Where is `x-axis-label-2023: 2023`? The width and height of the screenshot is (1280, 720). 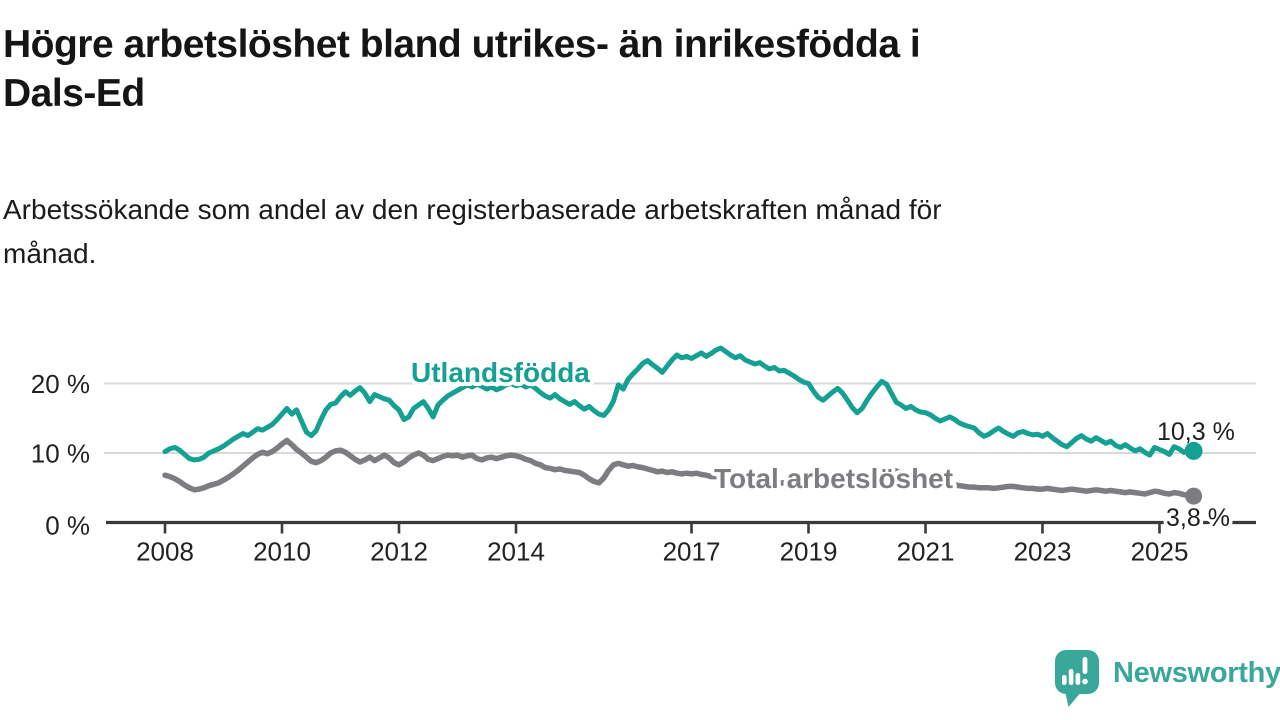
x-axis-label-2023: 2023 is located at coordinates (1043, 551).